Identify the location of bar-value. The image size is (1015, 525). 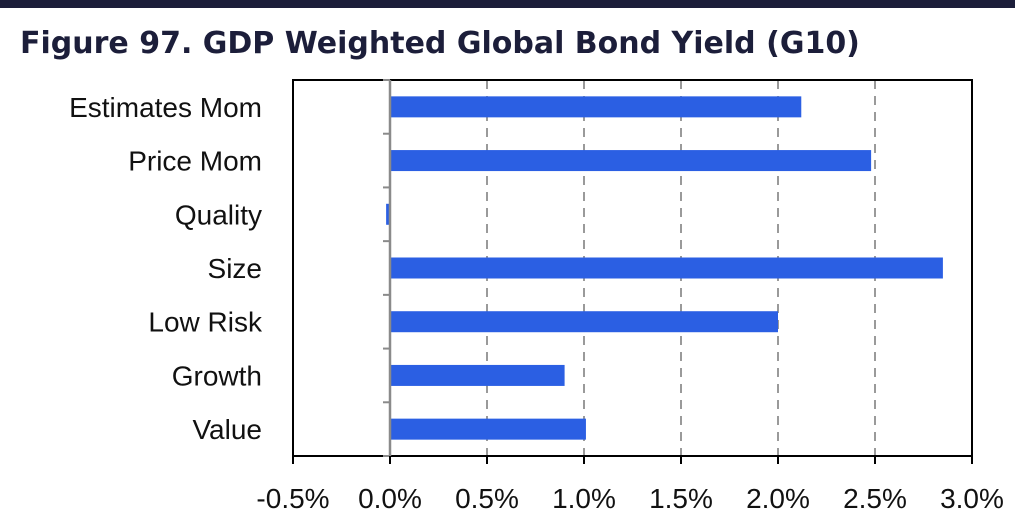
(488, 429).